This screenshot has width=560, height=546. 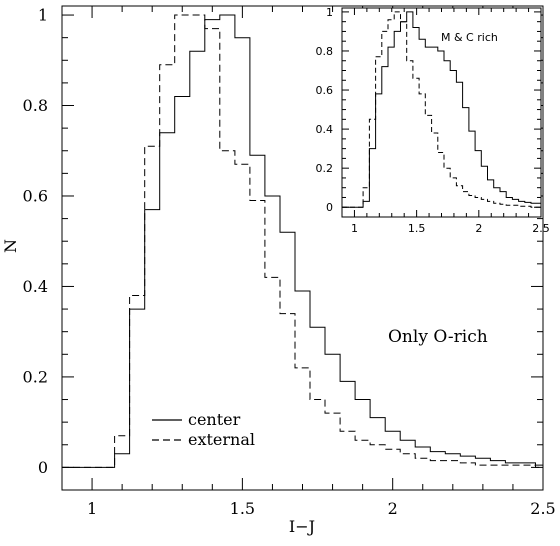 What do you see at coordinates (242, 508) in the screenshot?
I see `x-tick-label: 1.5` at bounding box center [242, 508].